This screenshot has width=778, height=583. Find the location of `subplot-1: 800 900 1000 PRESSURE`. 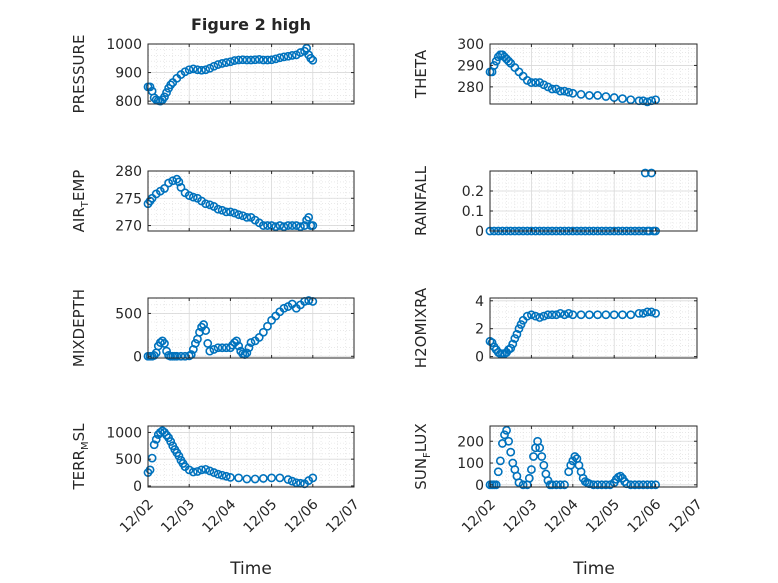

subplot-1: 800 900 1000 PRESSURE is located at coordinates (212, 74).